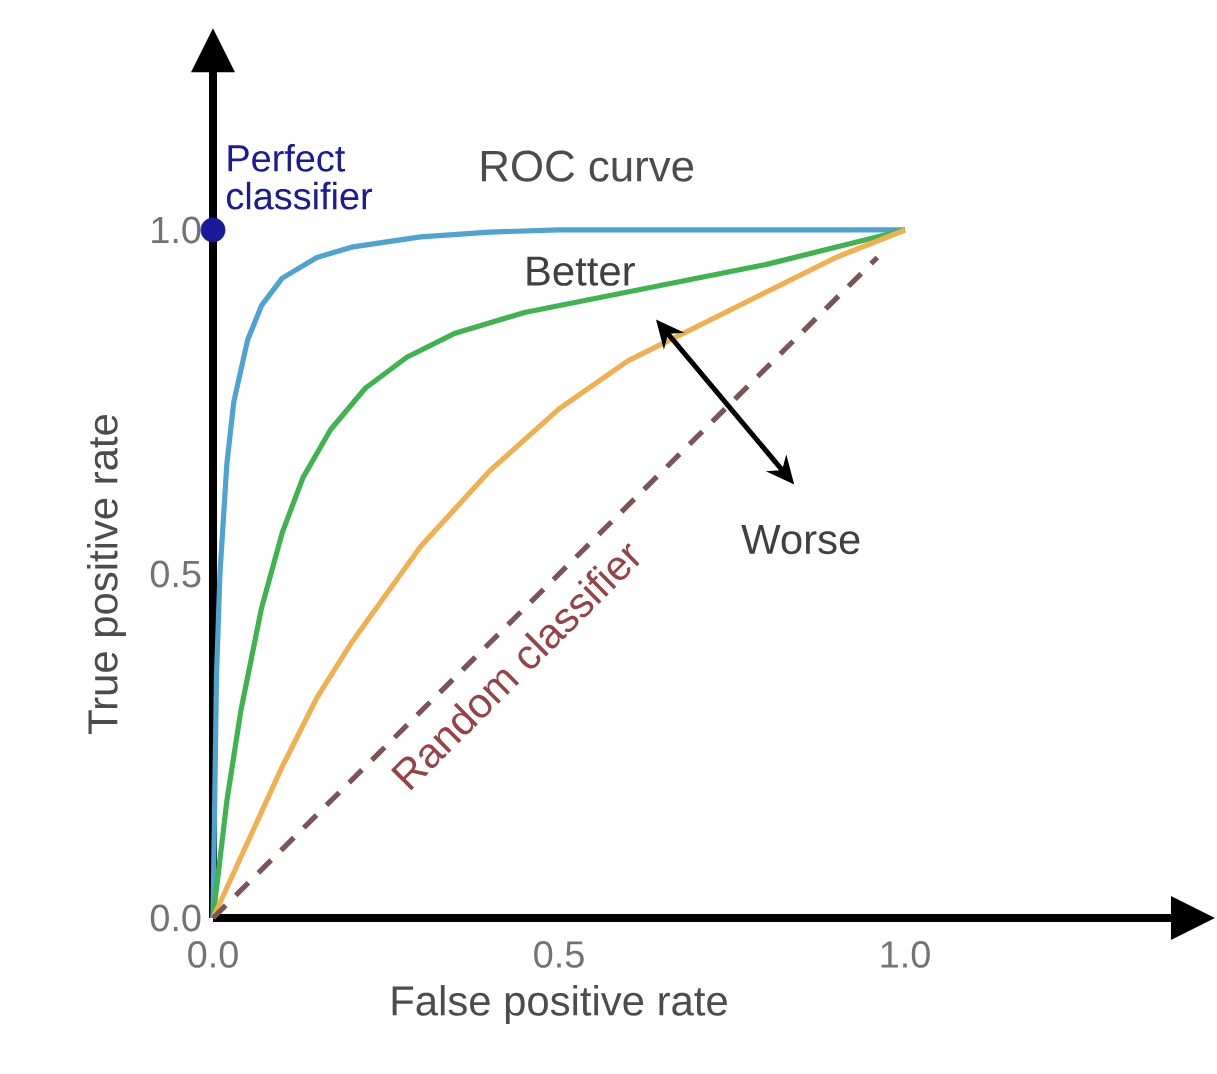 Image resolution: width=1217 pixels, height=1074 pixels. Describe the element at coordinates (905, 954) in the screenshot. I see `x-tick-label: 1.0` at that location.